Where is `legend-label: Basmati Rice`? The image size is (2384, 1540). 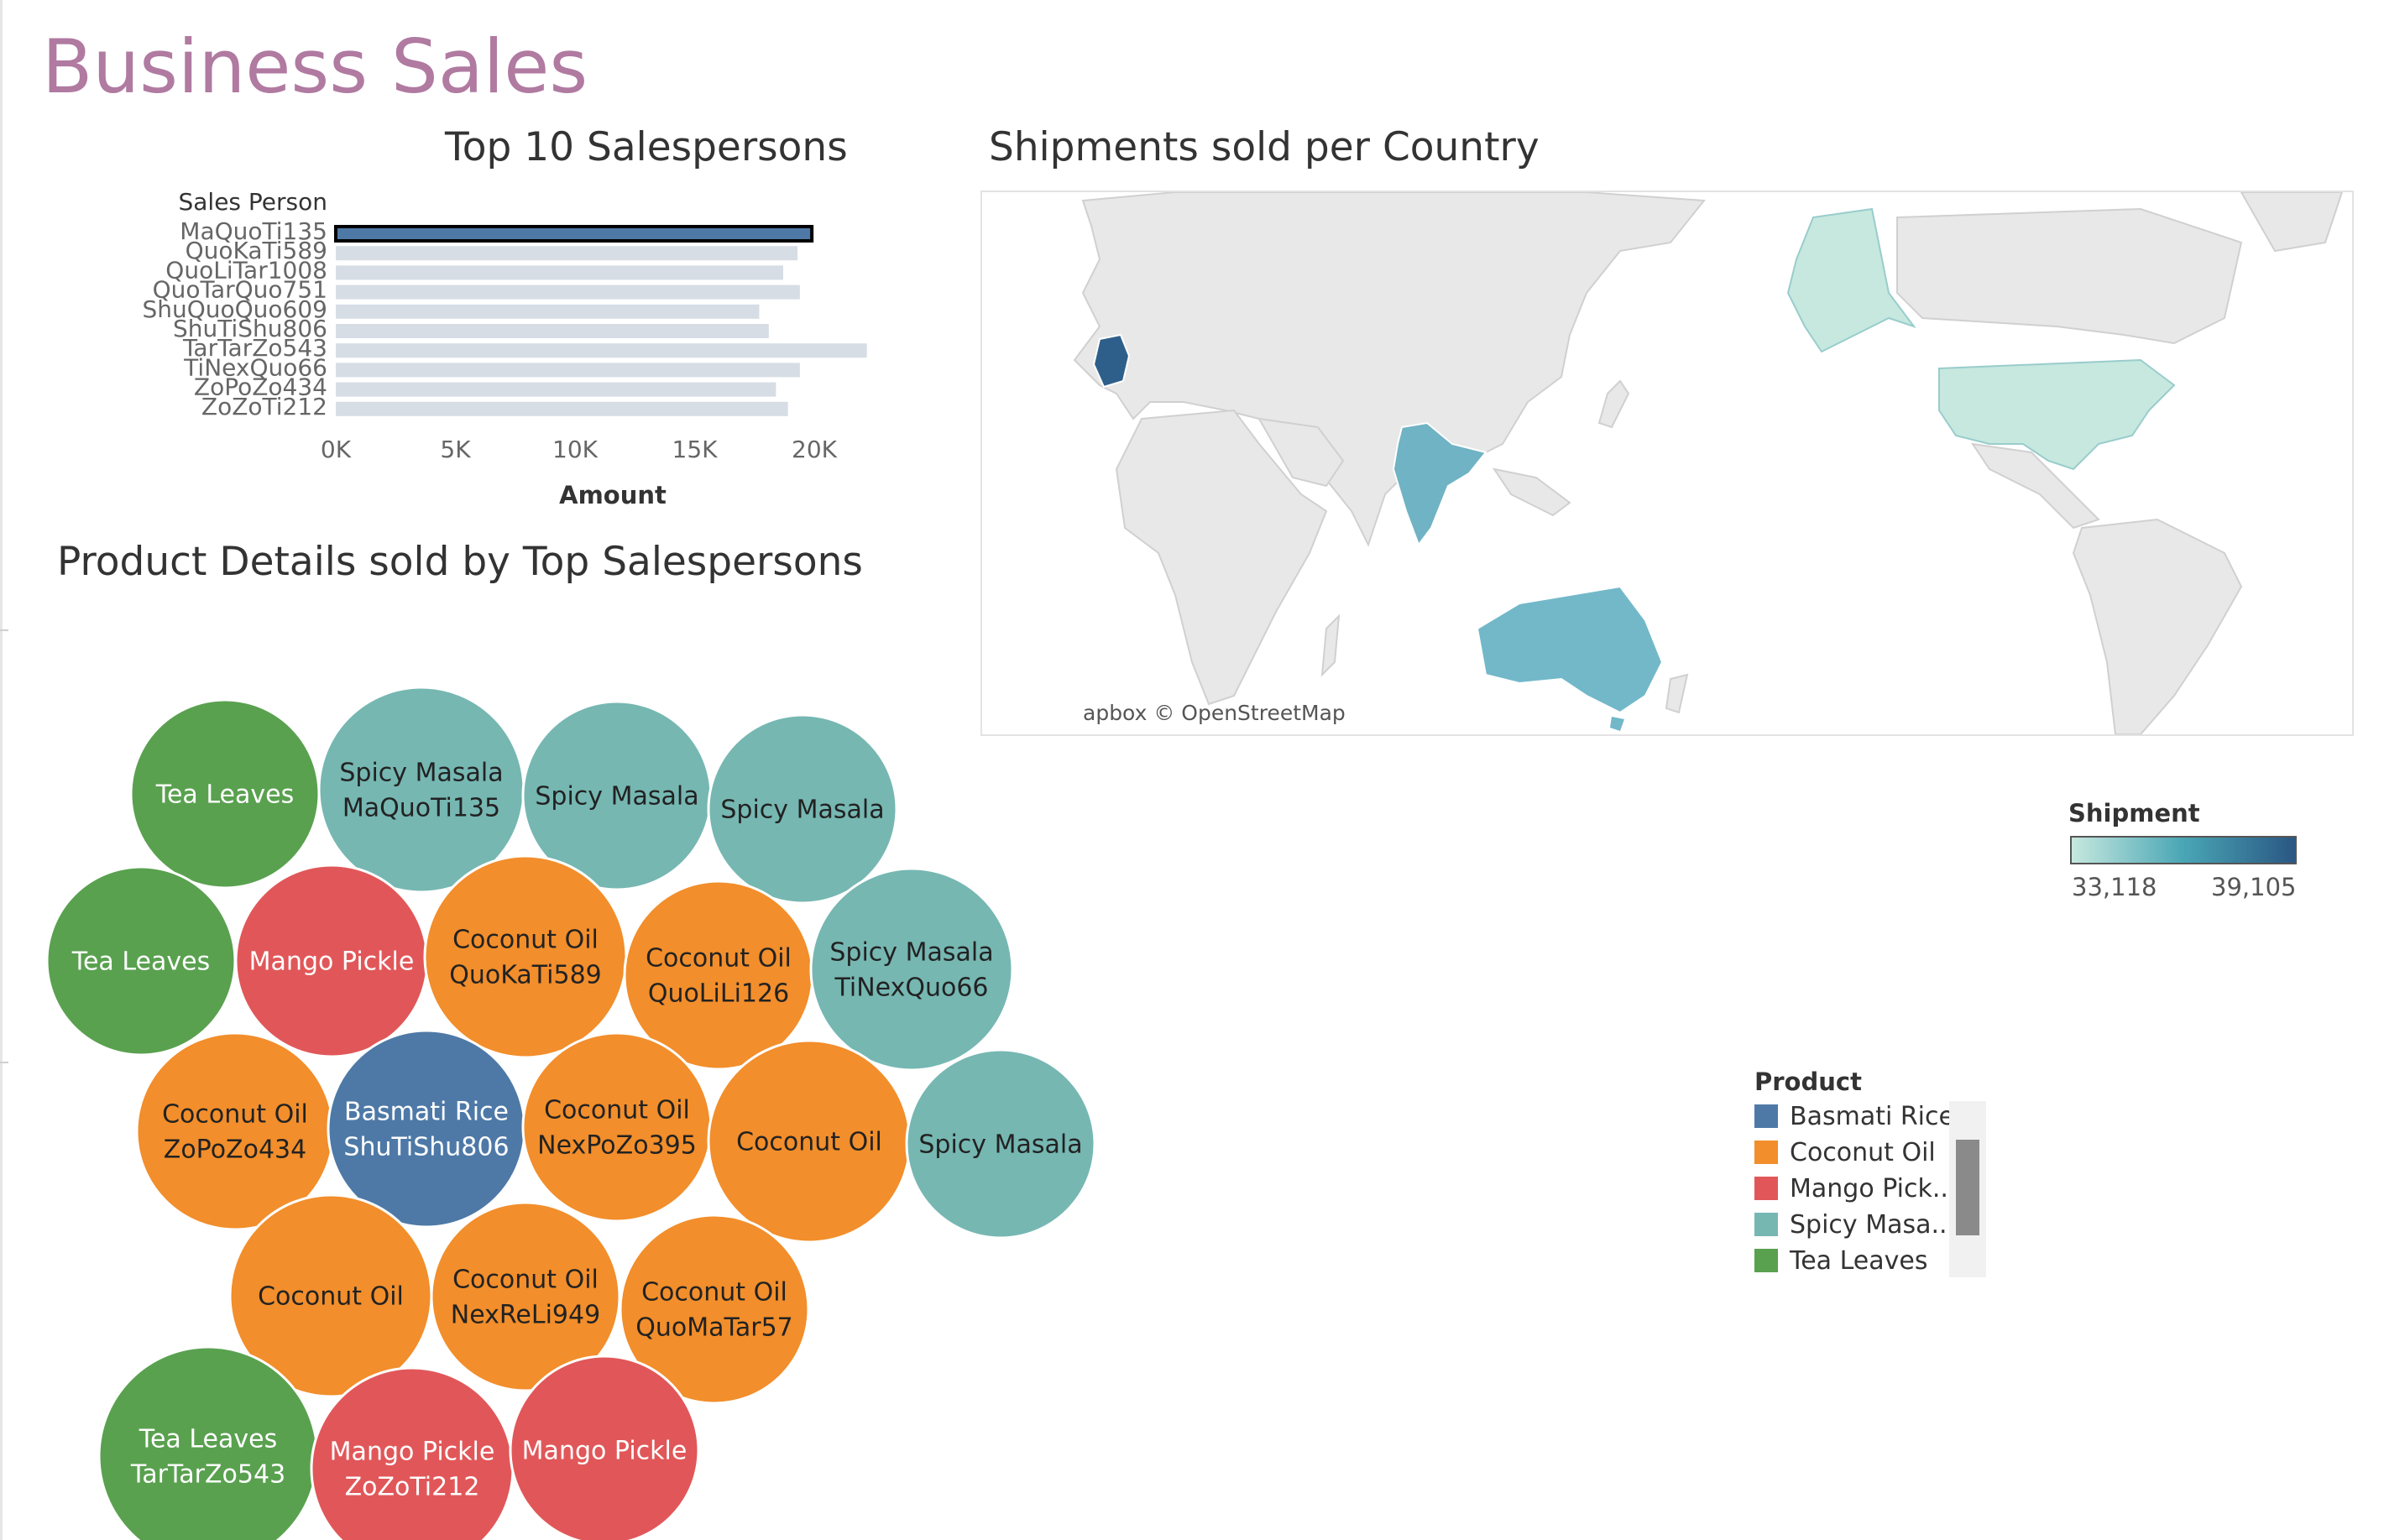 legend-label: Basmati Rice is located at coordinates (1872, 1116).